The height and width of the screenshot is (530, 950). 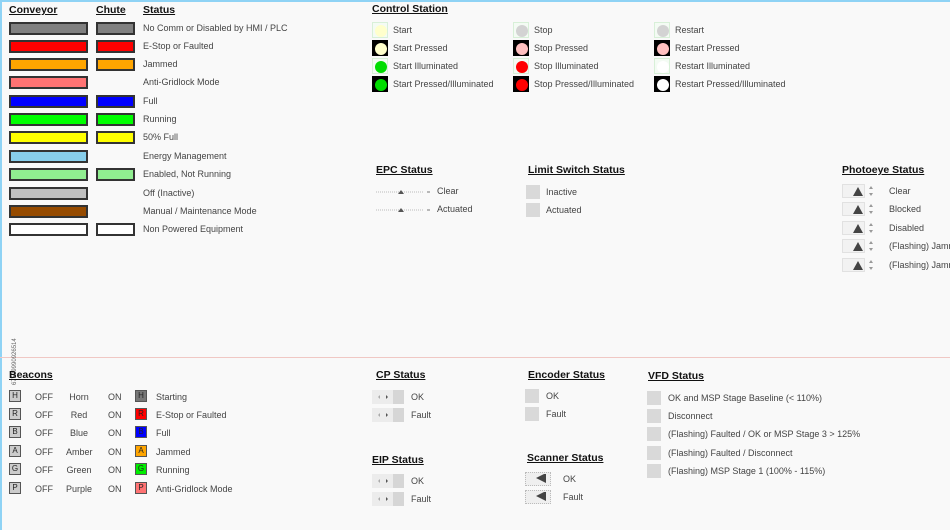 I want to click on status-label: Off (Inactive), so click(x=169, y=193).